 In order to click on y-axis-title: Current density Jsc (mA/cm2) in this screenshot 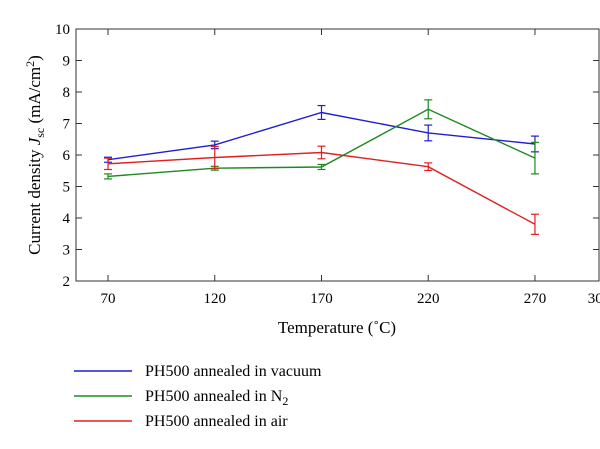, I will do `click(35, 155)`.